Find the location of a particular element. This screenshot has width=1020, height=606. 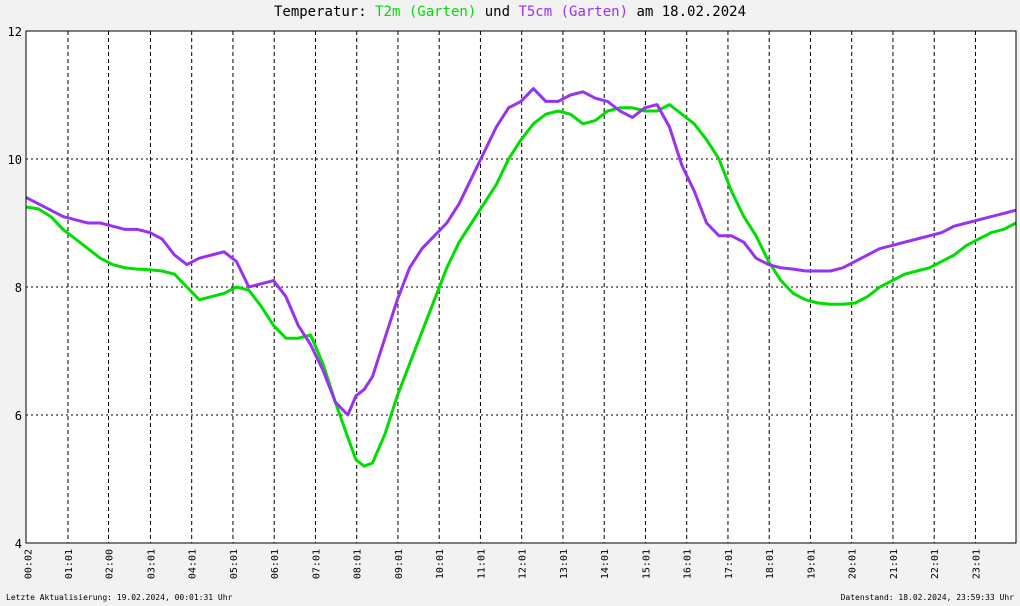

x-tick-label: 16:01 is located at coordinates (688, 564).